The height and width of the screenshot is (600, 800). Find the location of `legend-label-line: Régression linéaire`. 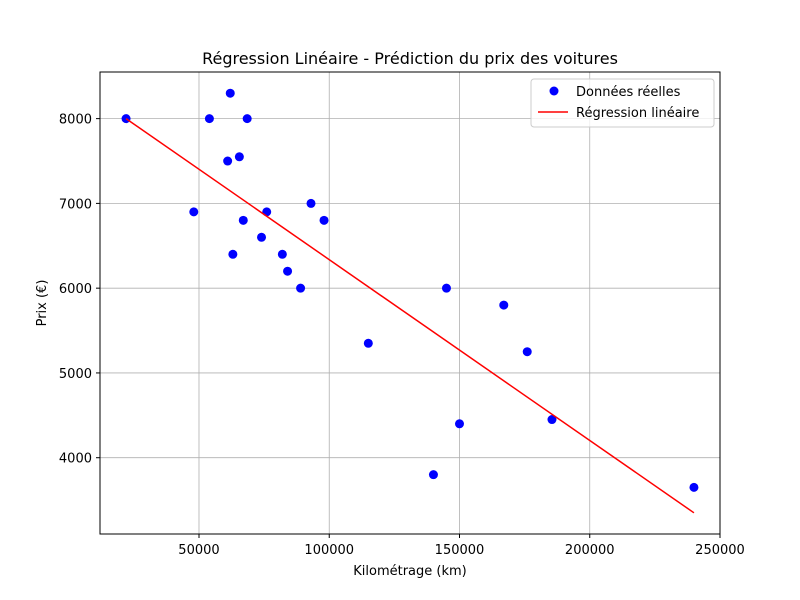

legend-label-line: Régression linéaire is located at coordinates (637, 113).